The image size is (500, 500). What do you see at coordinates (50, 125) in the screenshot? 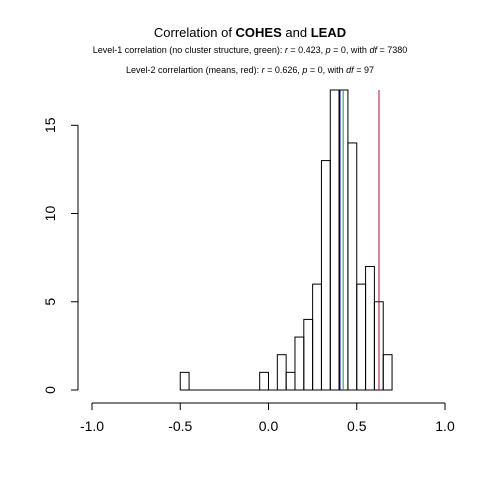
I see `y-tick-label: 15` at bounding box center [50, 125].